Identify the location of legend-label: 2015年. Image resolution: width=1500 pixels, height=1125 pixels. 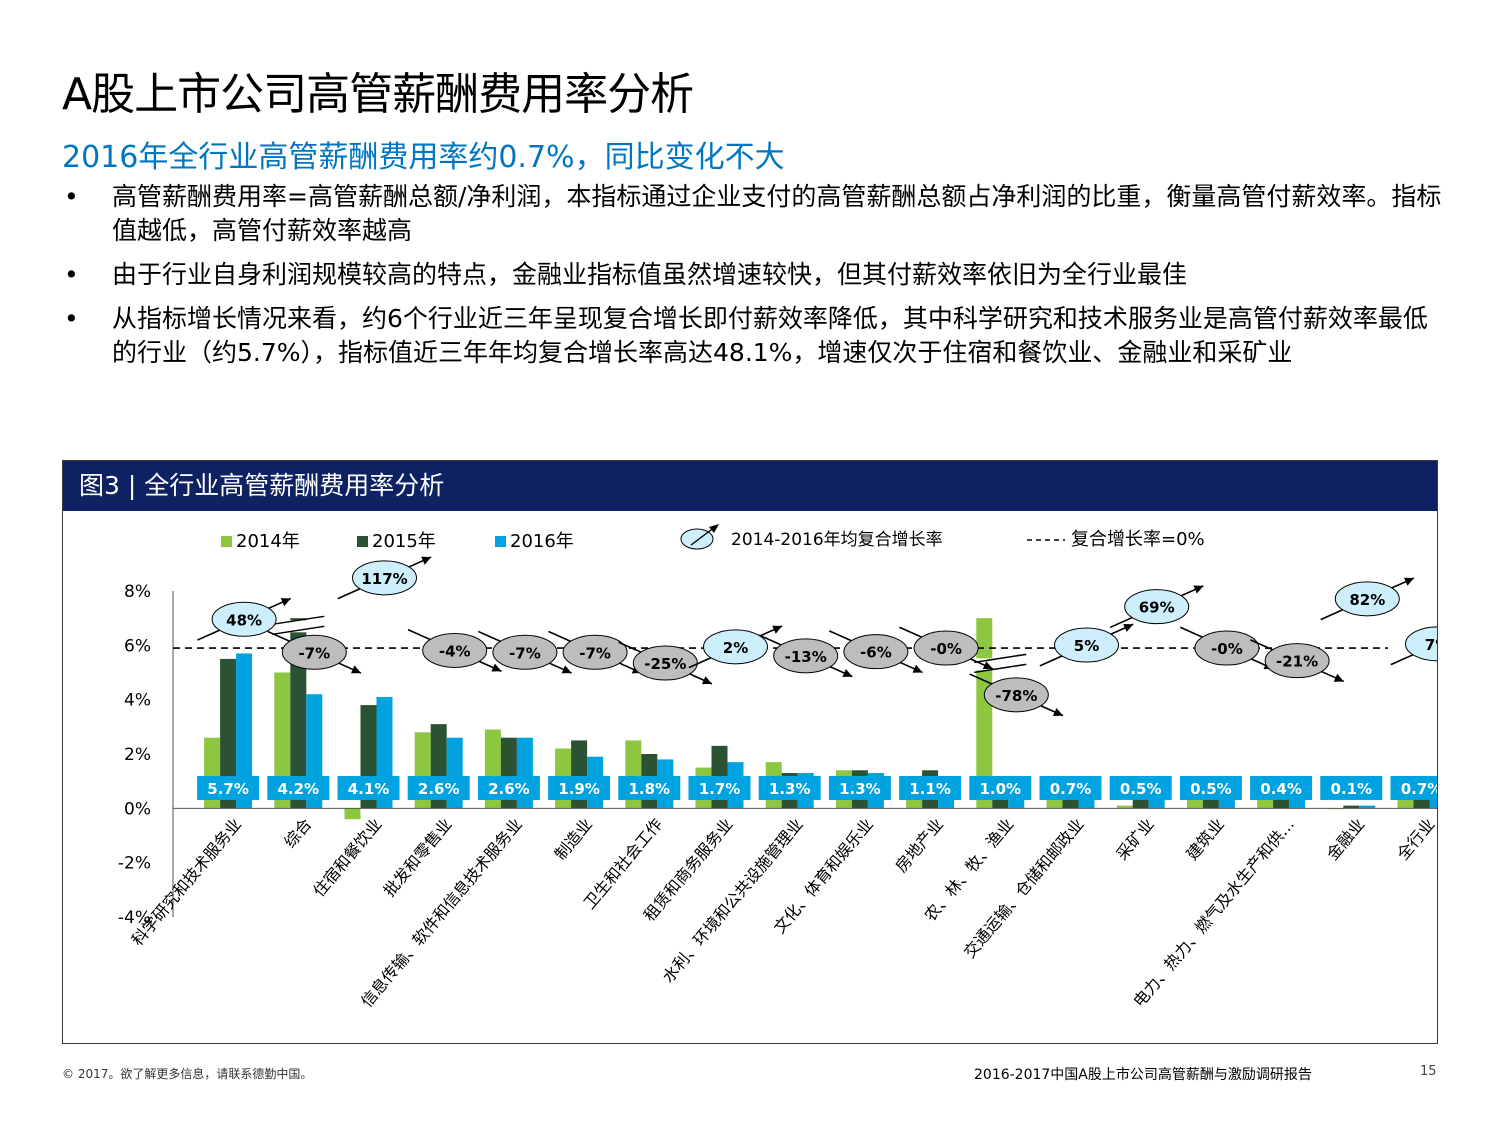
(404, 541).